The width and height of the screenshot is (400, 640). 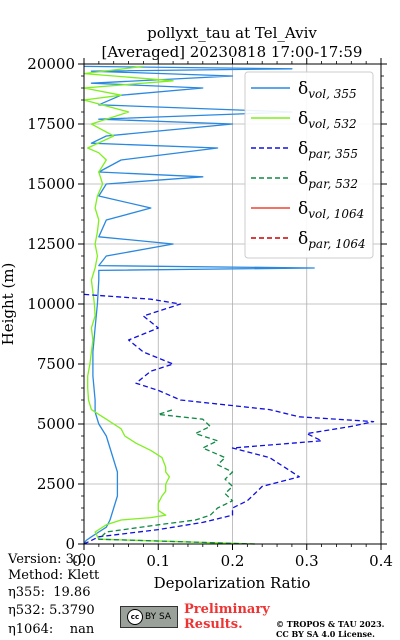 I want to click on preliminary-line-1: Preliminary, so click(x=227, y=609).